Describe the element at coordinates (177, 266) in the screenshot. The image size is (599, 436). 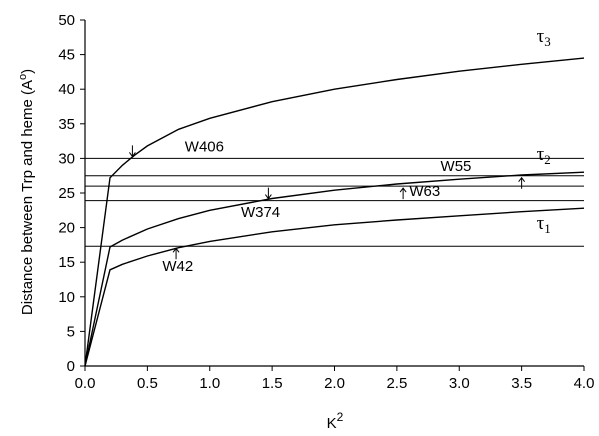
I see `annotation-label-w42: W42` at that location.